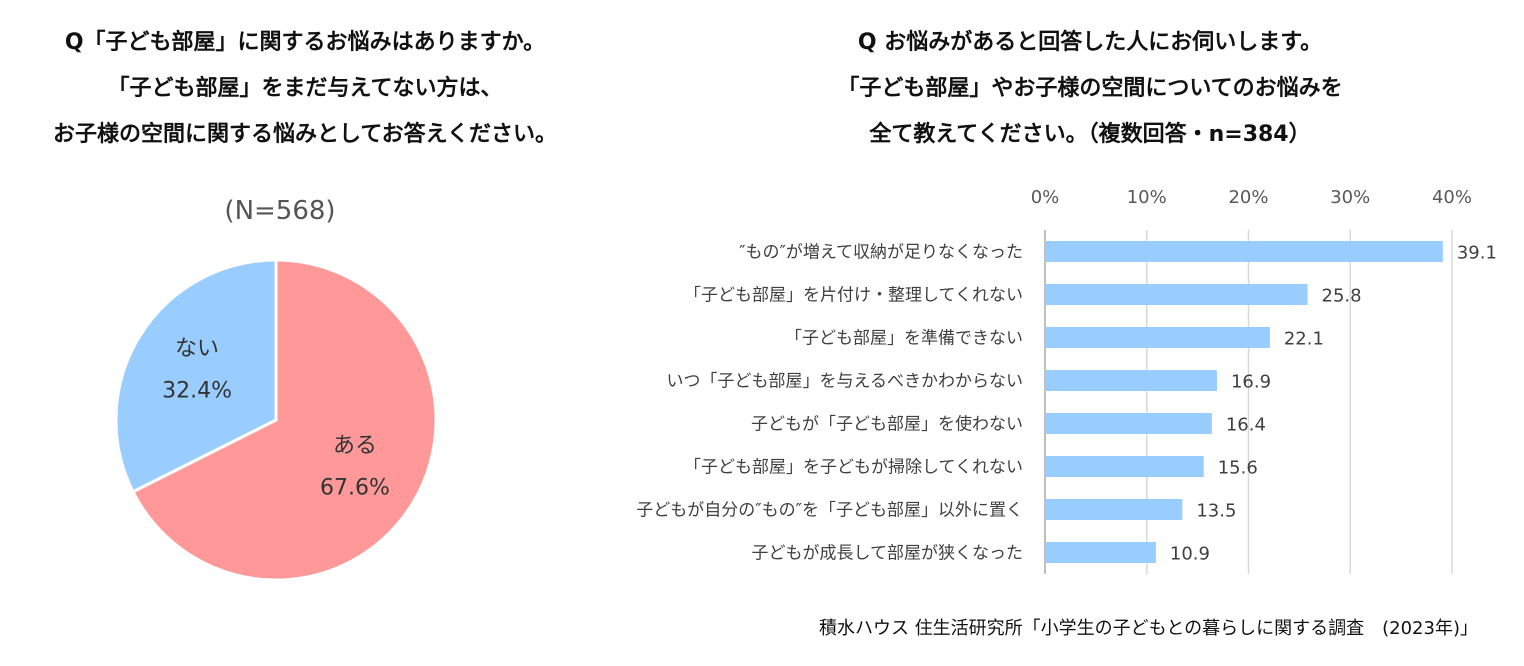 The width and height of the screenshot is (1524, 666). I want to click on category-label-6: 子どもが自分の″もの″を「子ども部屋」以外に置く, so click(829, 511).